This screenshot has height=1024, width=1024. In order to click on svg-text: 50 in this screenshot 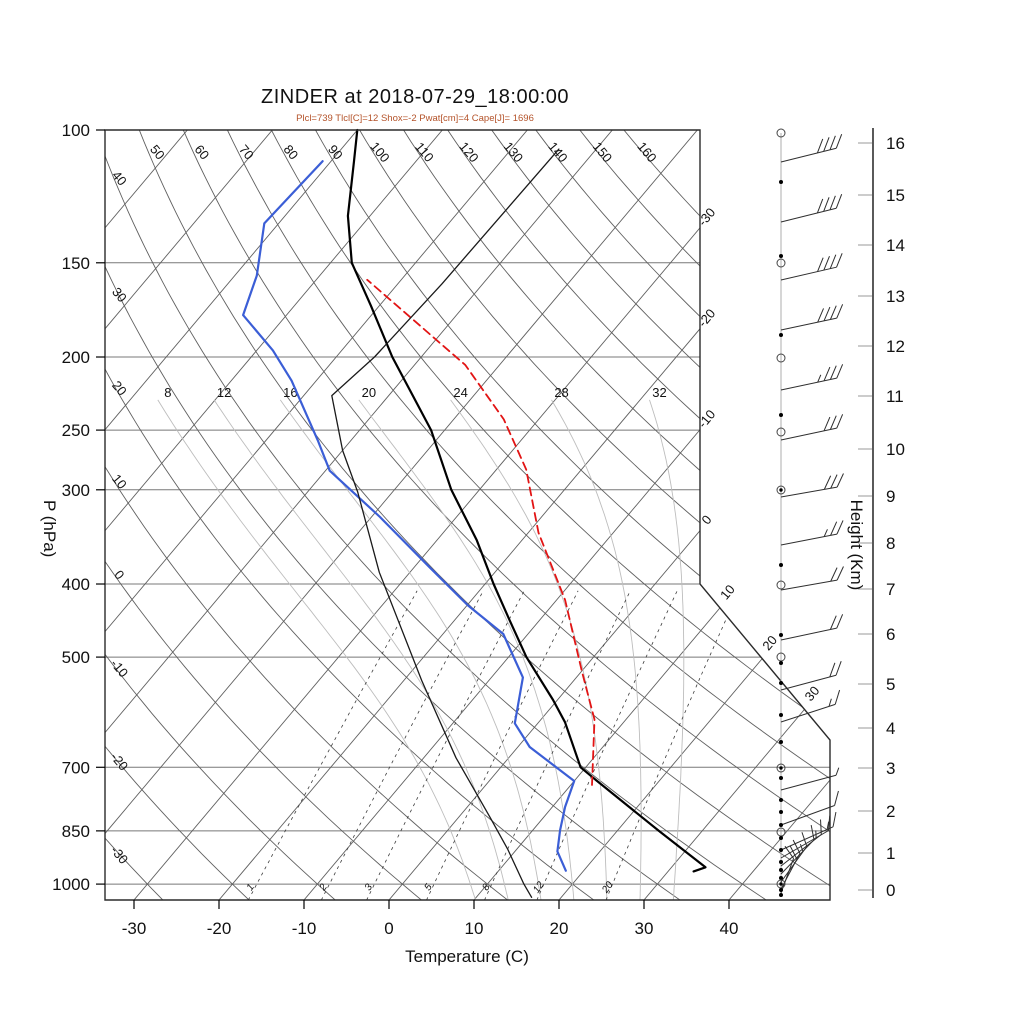, I will do `click(157, 152)`.